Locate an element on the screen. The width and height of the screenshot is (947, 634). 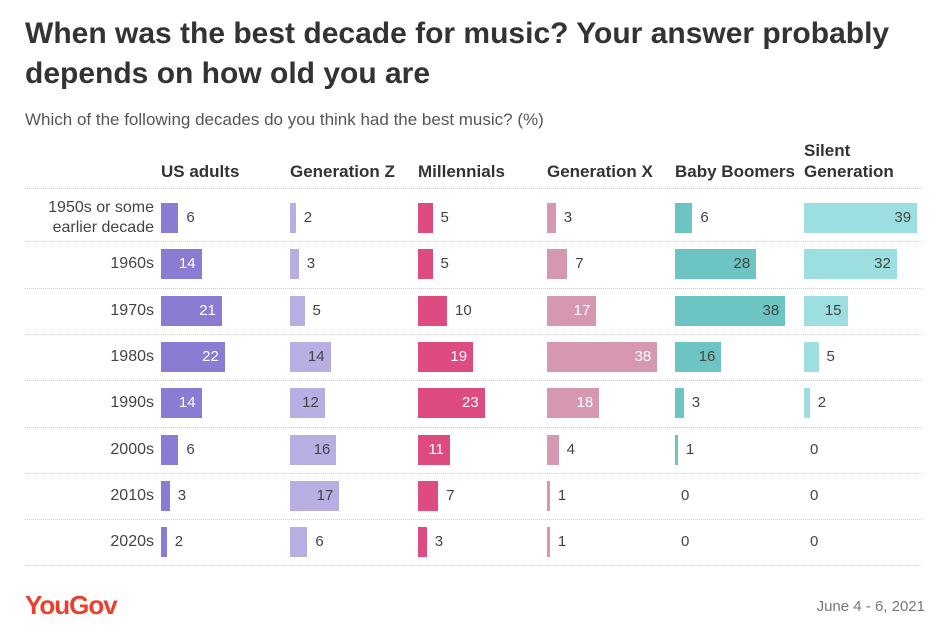
row-label: 2020s is located at coordinates (132, 542).